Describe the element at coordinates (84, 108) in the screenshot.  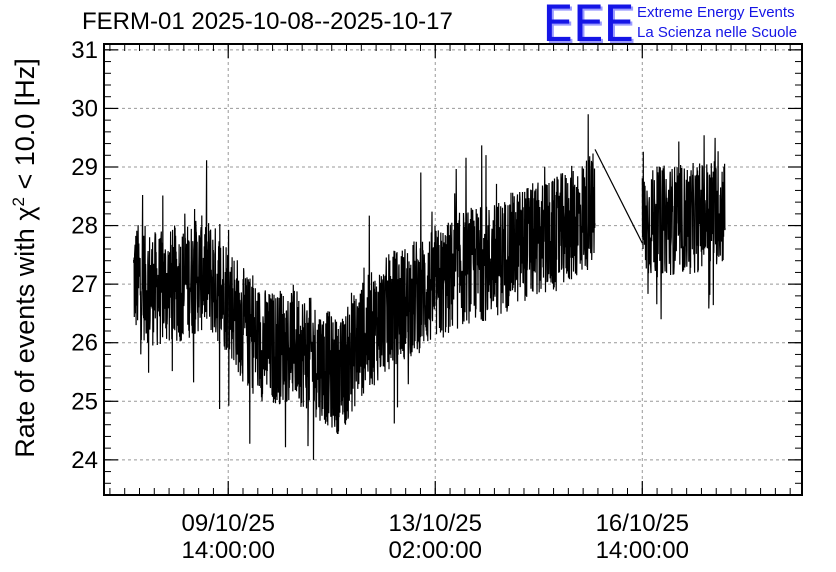
I see `y-tick-label: 30` at that location.